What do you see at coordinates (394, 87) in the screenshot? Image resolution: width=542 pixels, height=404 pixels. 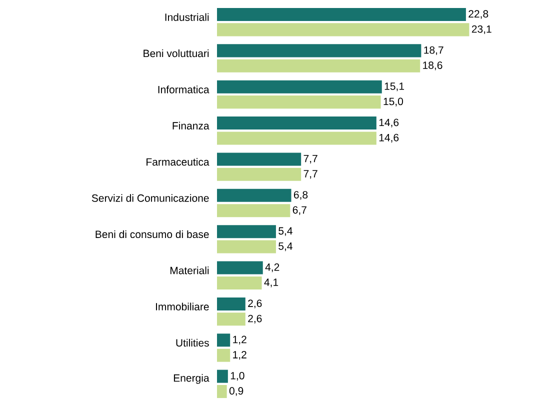 I see `data-label: 15,1` at bounding box center [394, 87].